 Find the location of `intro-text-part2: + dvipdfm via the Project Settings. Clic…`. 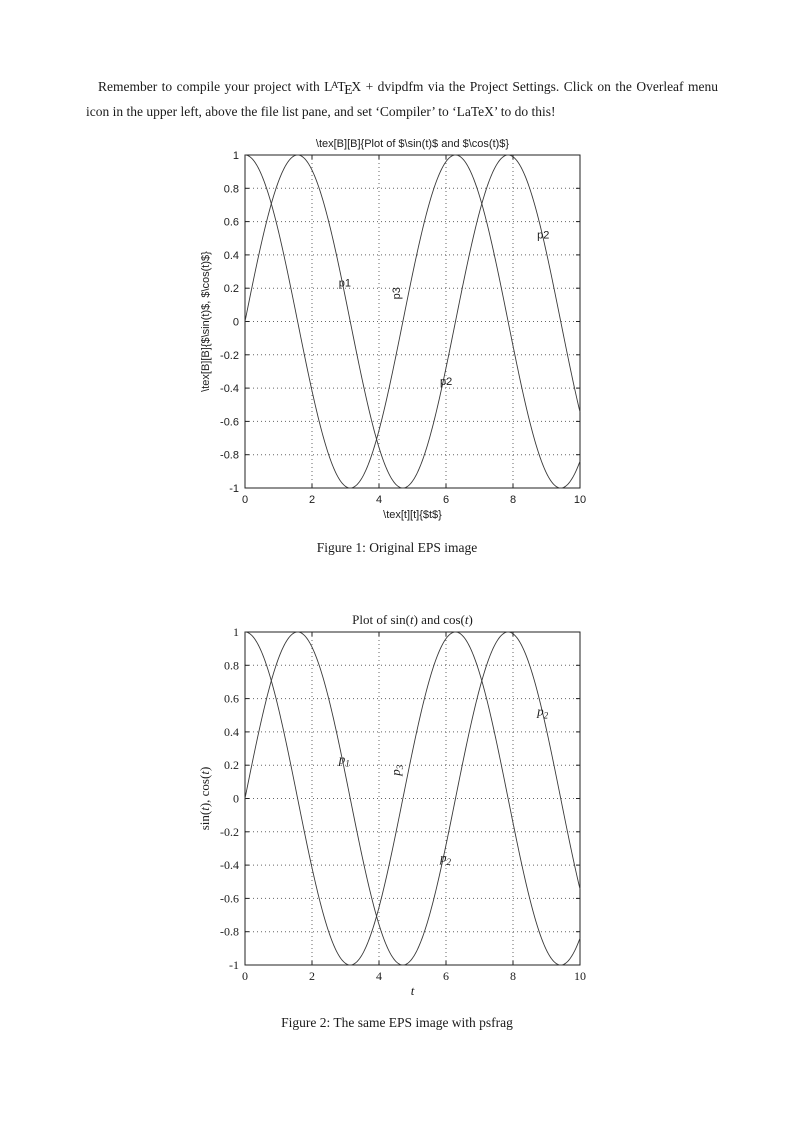

intro-text-part2: + dvipdfm via the Project Settings. Clic… is located at coordinates (402, 99).